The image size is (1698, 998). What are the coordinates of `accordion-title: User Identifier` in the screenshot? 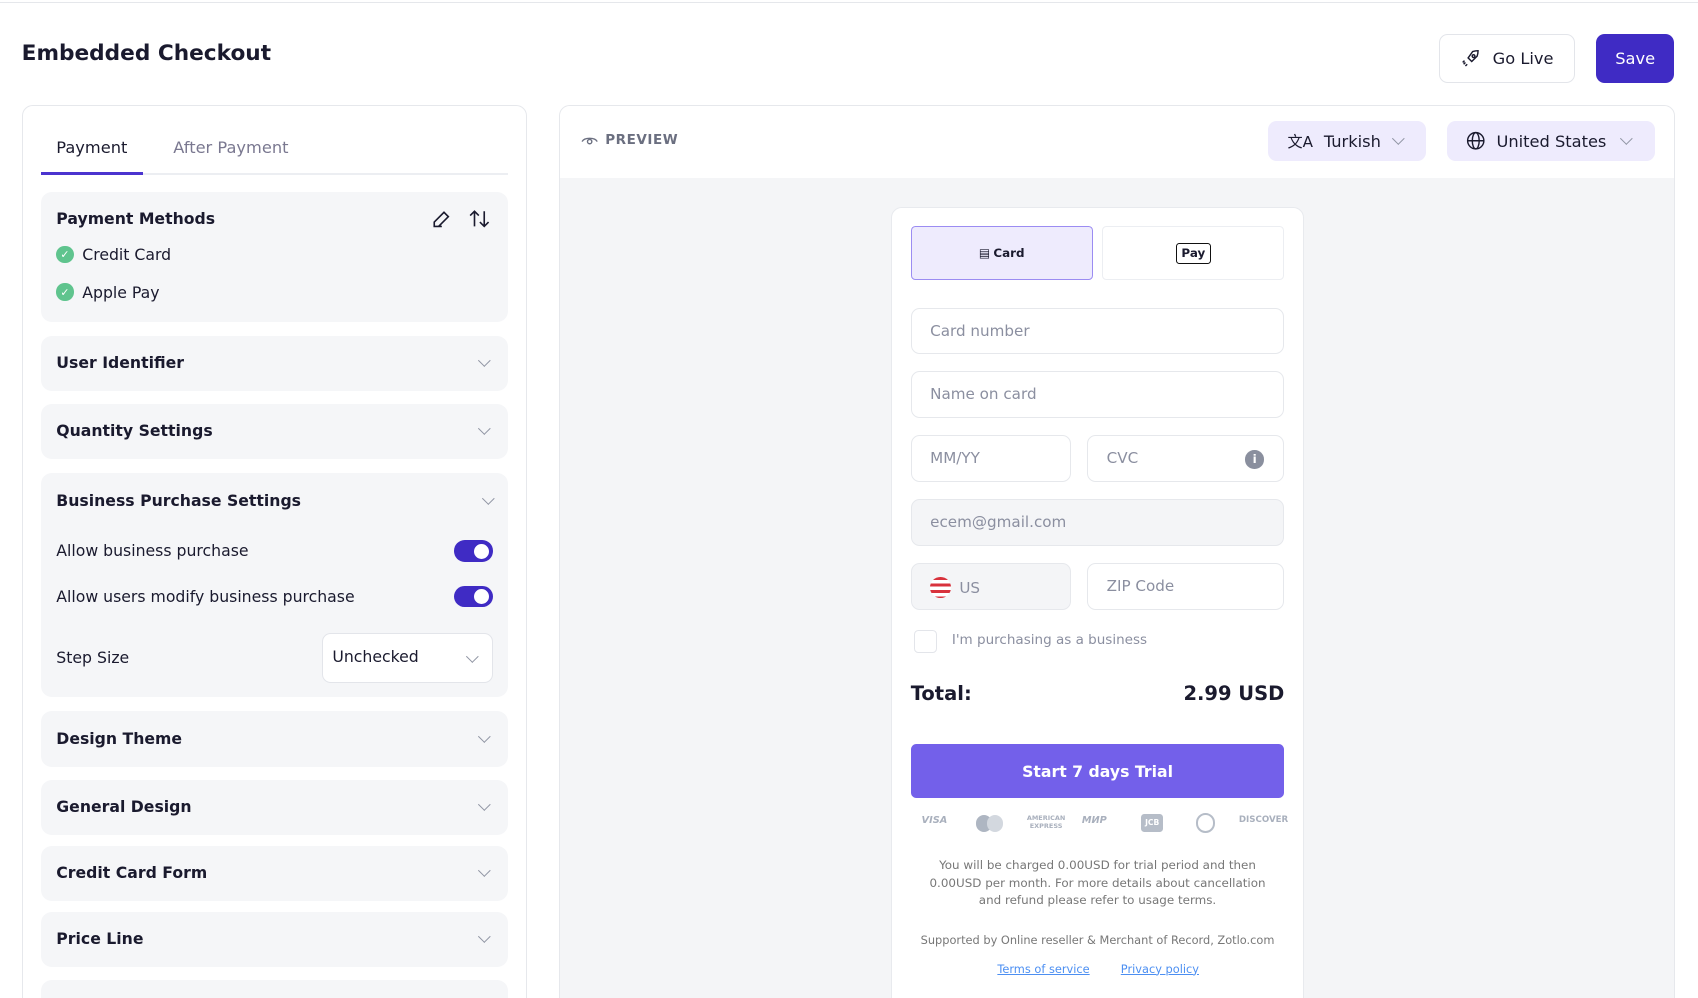 It's located at (120, 362).